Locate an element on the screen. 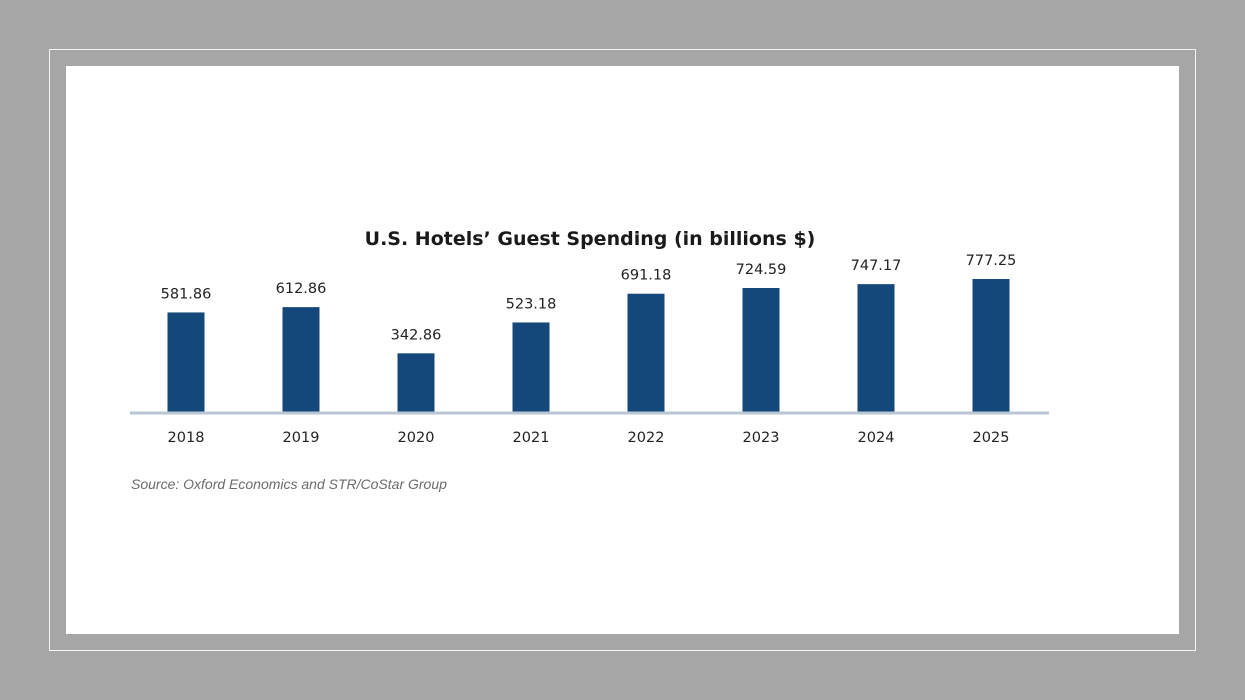  data-label-2020: 342.86 is located at coordinates (416, 335).